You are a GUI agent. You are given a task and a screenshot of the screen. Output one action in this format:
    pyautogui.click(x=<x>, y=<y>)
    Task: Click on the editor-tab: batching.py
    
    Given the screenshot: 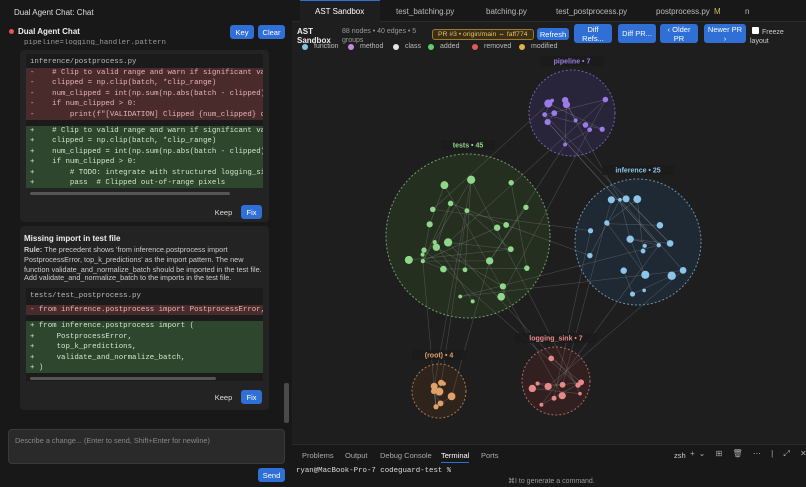 What is the action you would take?
    pyautogui.click(x=506, y=11)
    